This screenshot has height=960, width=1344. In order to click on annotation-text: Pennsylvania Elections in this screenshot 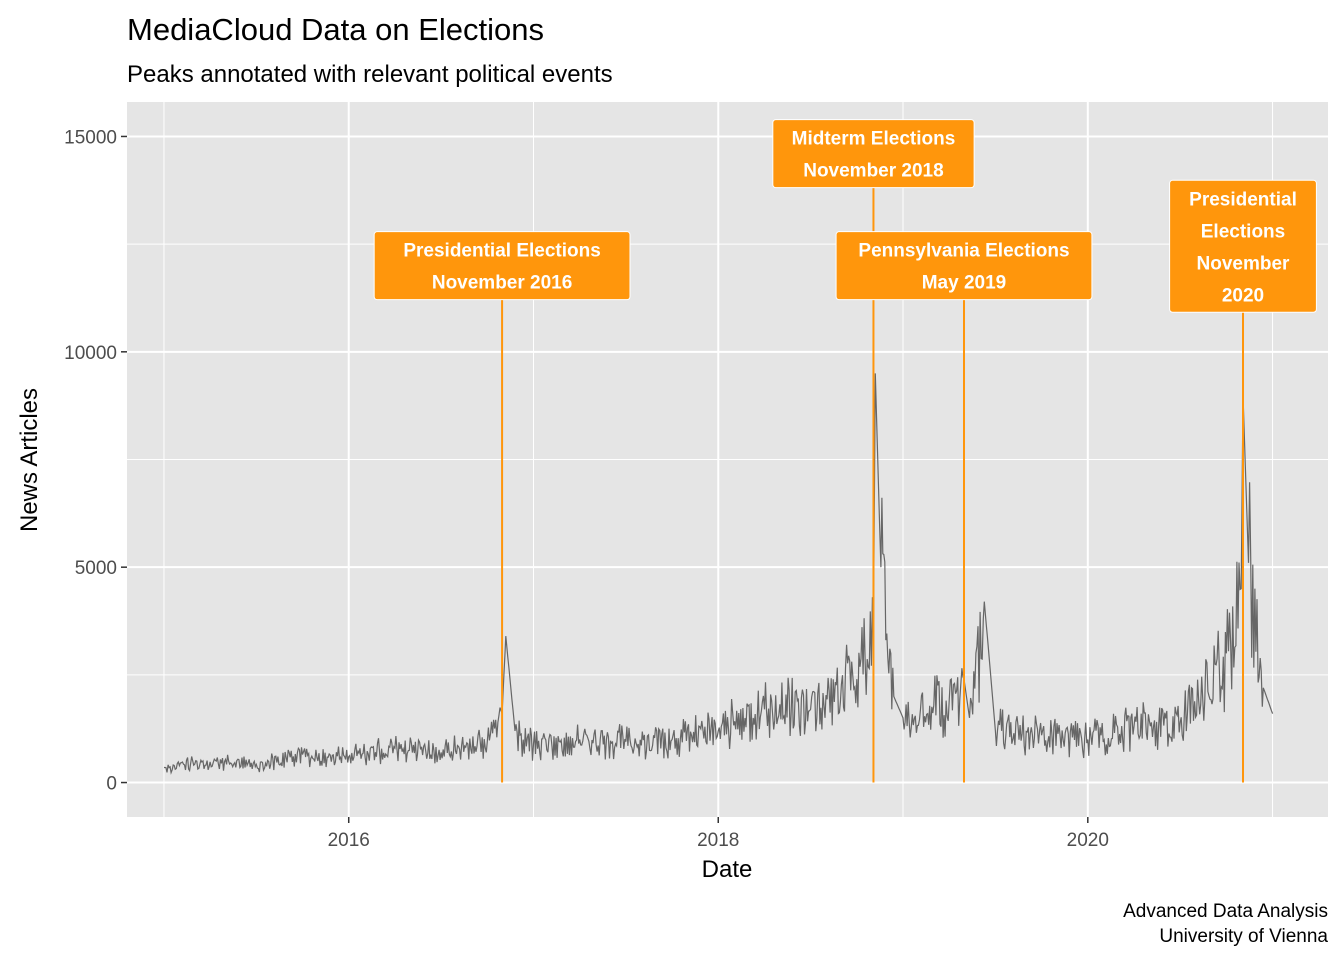, I will do `click(963, 251)`.